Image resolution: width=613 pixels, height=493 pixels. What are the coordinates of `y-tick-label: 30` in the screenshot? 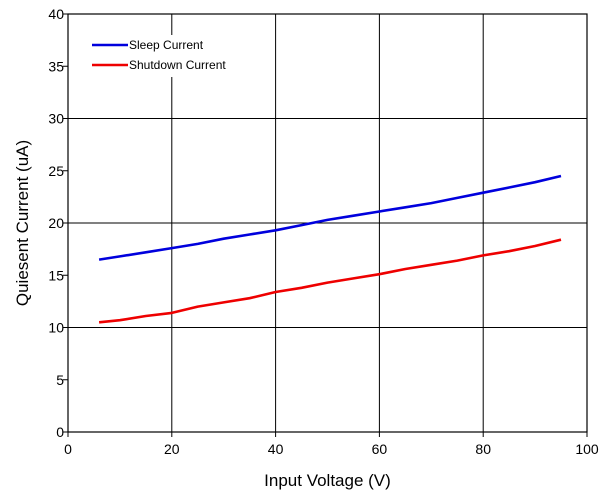 It's located at (56, 119).